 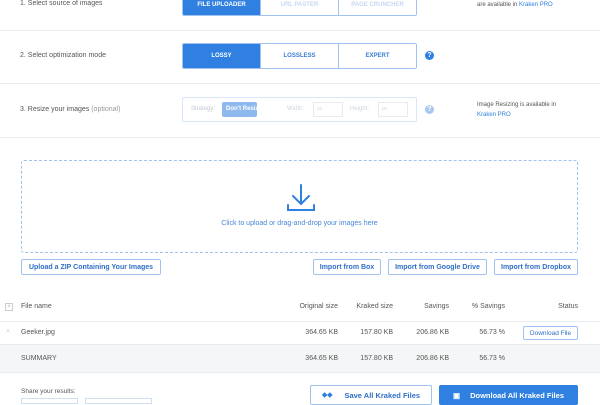 I want to click on source-selector: FILE UPLOADER URL PASTER PAGE CRUNCHER, so click(x=299, y=8).